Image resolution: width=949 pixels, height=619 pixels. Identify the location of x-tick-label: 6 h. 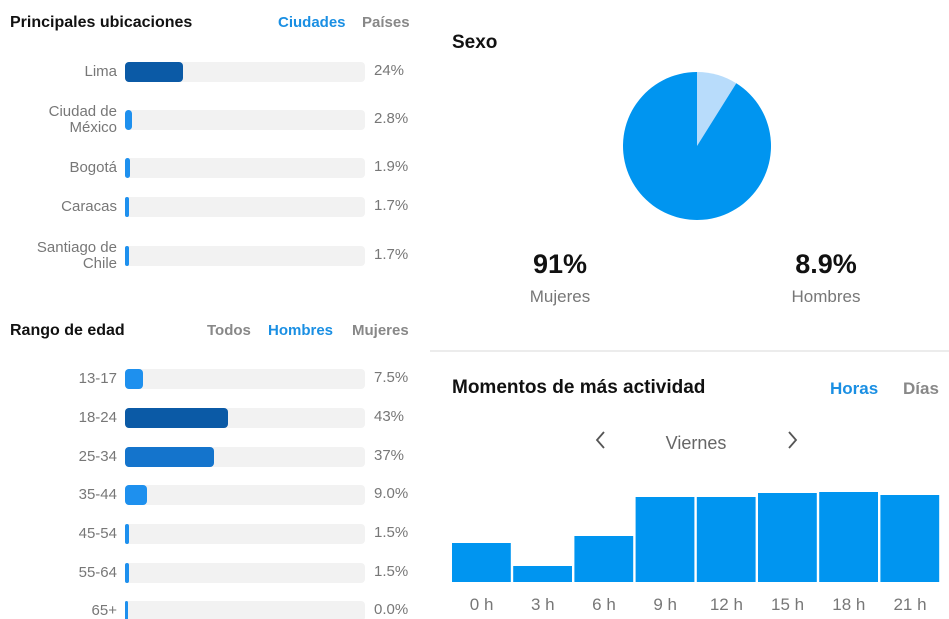
(604, 604).